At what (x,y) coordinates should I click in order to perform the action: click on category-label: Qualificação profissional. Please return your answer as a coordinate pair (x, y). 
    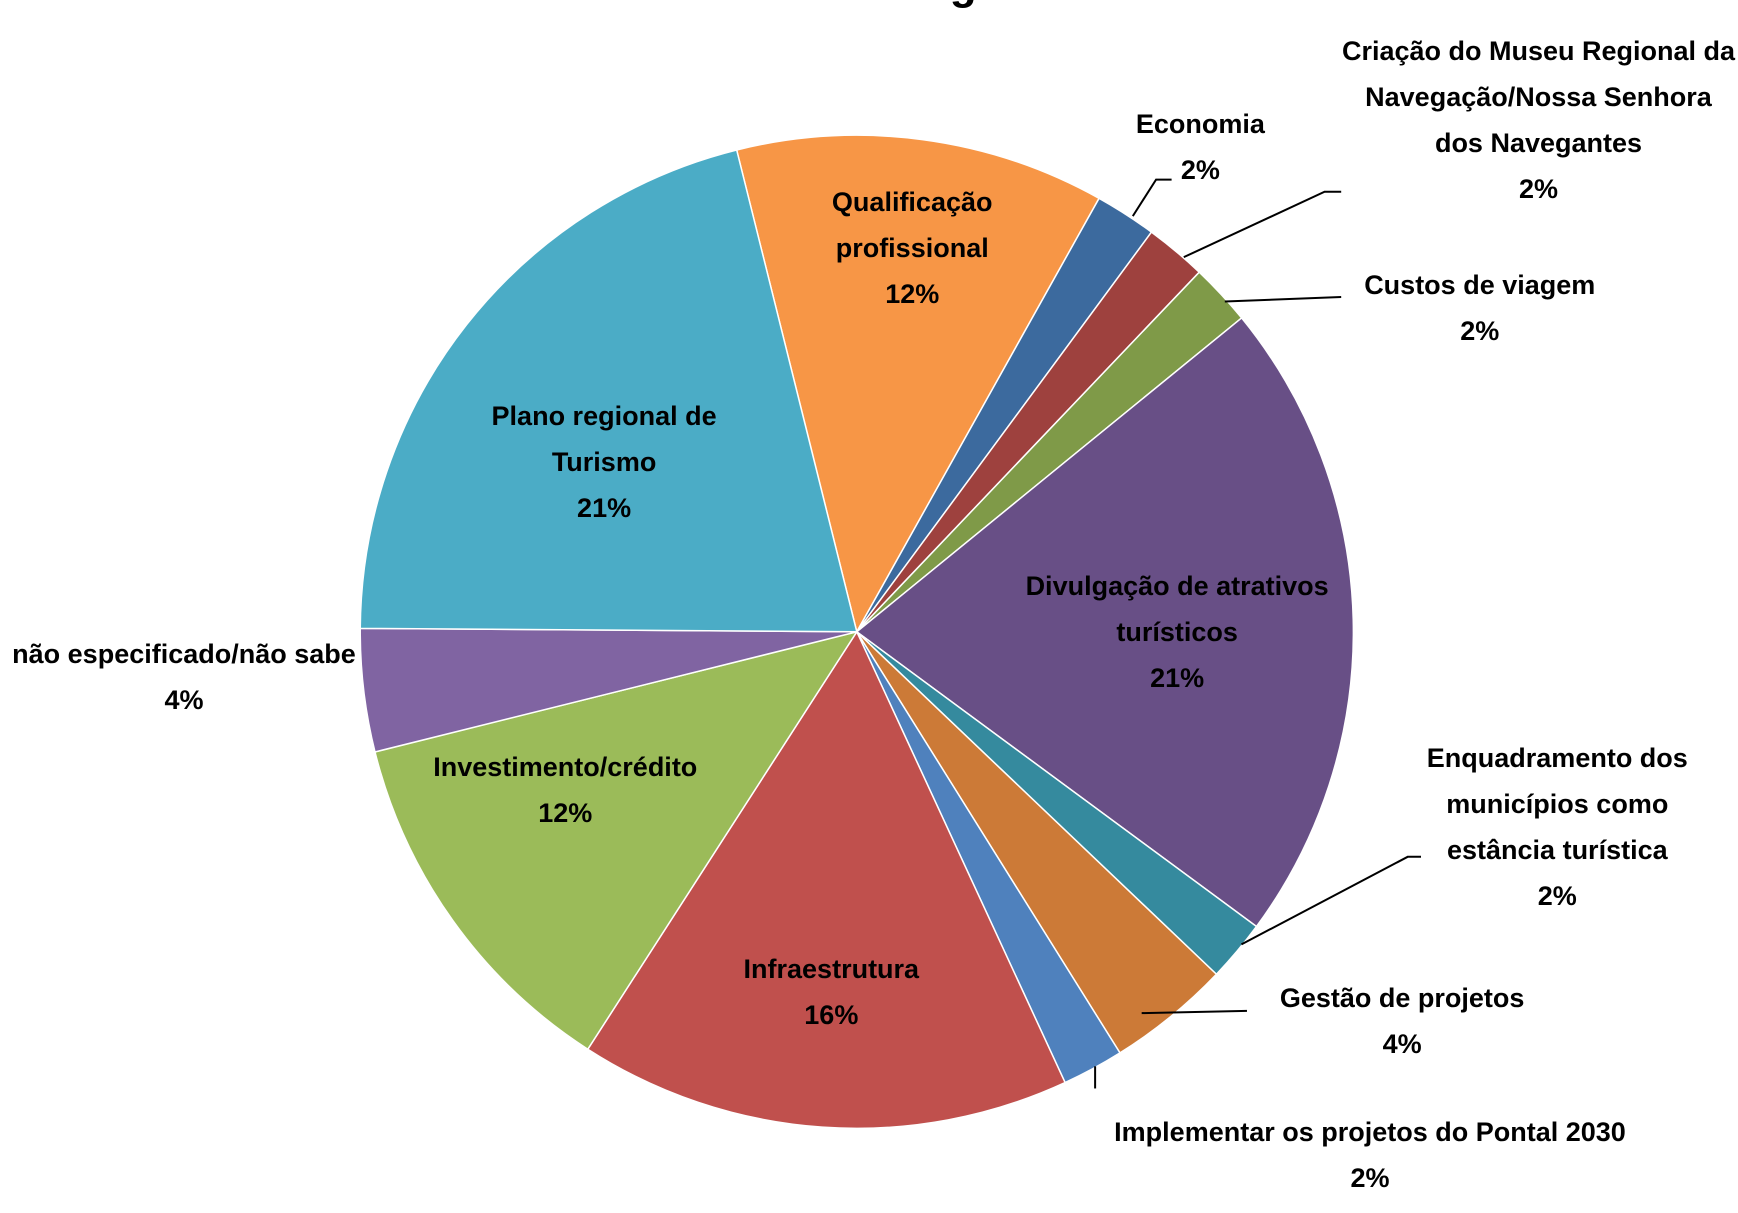
    Looking at the image, I should click on (912, 225).